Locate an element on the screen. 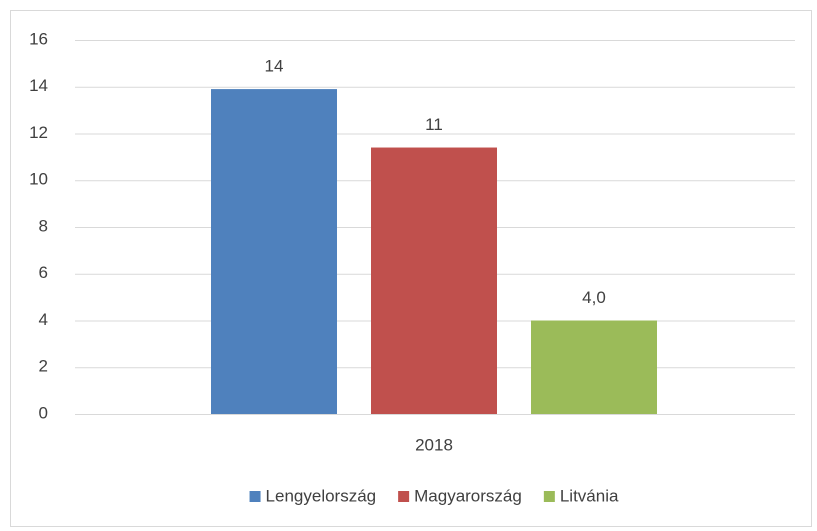 This screenshot has height=531, width=817. y-tick-label: 16 is located at coordinates (38, 38).